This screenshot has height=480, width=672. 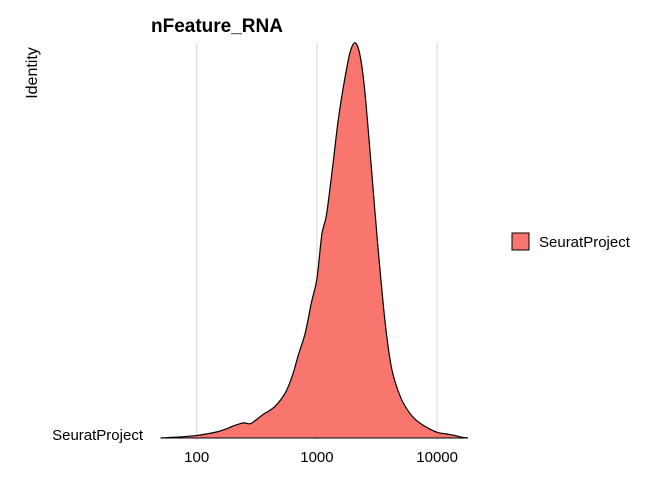 What do you see at coordinates (520, 241) in the screenshot?
I see `legend-key` at bounding box center [520, 241].